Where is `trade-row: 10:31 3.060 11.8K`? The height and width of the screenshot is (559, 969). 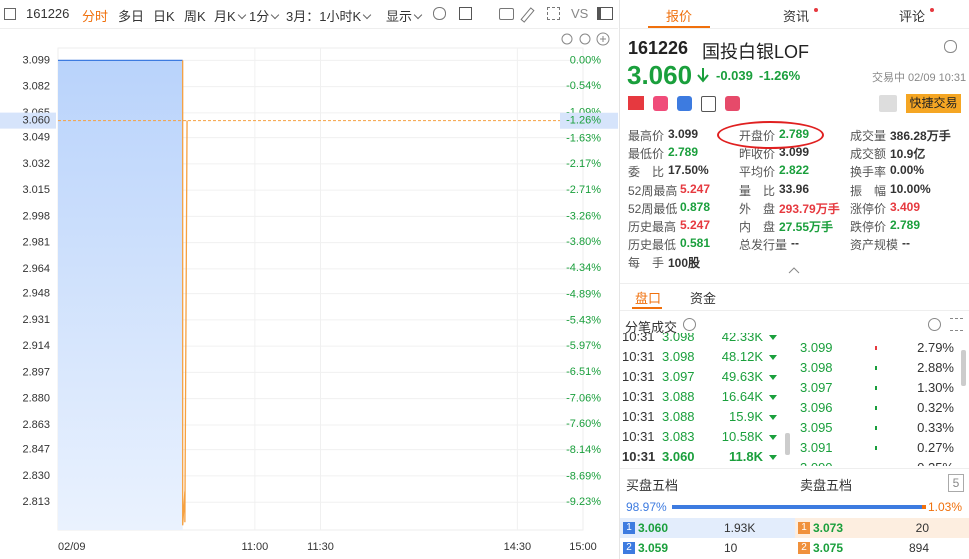
trade-row: 10:31 3.060 11.8K is located at coordinates (707, 456).